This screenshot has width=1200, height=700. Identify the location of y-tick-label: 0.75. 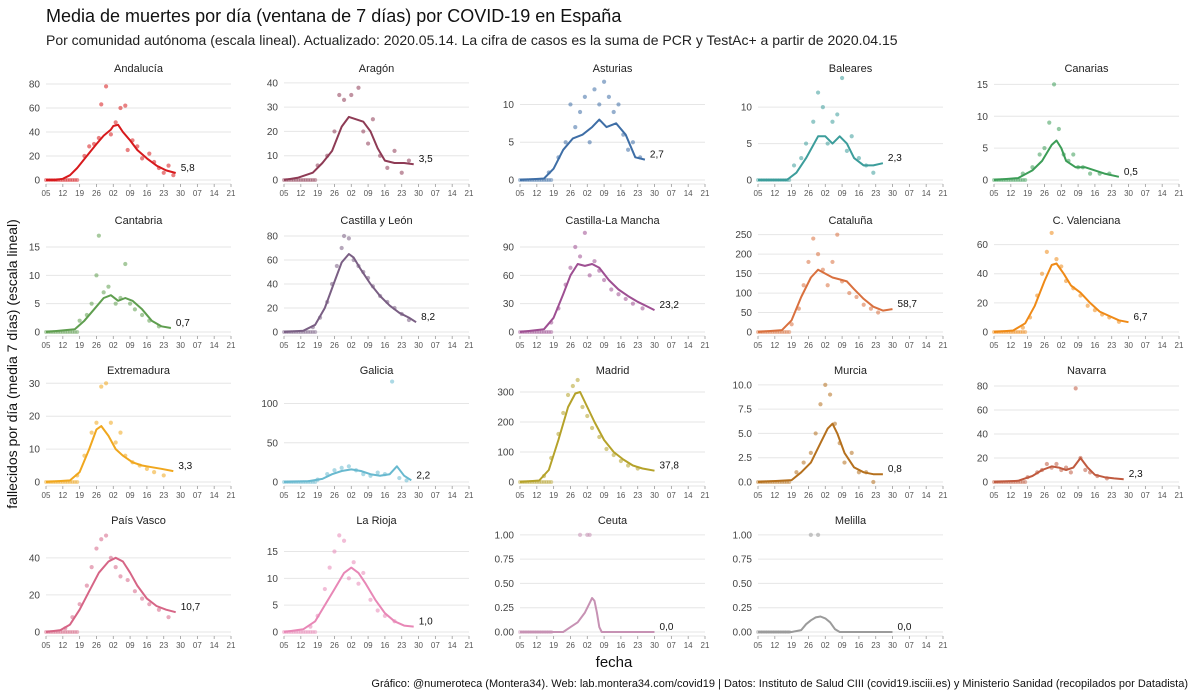
(743, 560).